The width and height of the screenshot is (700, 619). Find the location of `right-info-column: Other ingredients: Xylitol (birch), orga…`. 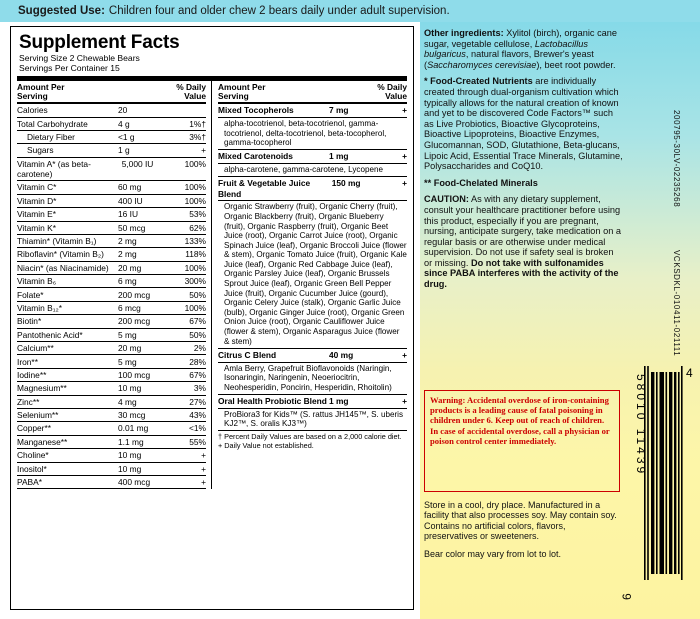

right-info-column: Other ingredients: Xylitol (birch), orga… is located at coordinates (524, 162).